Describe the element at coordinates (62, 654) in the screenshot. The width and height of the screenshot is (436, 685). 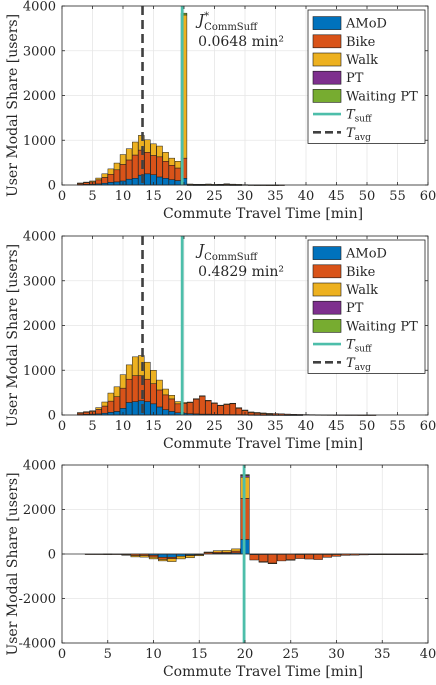
I see `x-tick-label: 0` at that location.